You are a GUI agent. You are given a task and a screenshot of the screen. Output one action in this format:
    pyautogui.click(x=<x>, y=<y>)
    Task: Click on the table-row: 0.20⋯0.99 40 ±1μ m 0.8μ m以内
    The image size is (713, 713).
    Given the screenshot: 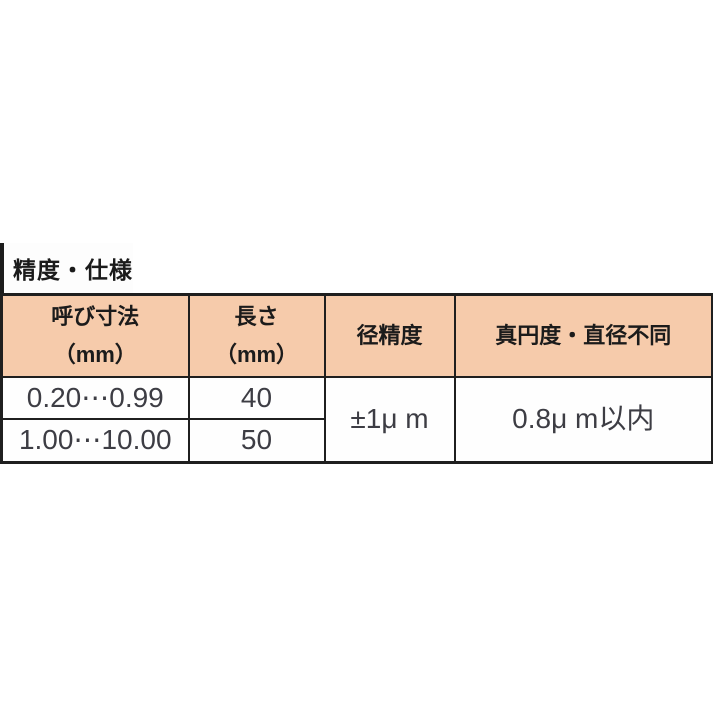 What is the action you would take?
    pyautogui.click(x=356, y=419)
    